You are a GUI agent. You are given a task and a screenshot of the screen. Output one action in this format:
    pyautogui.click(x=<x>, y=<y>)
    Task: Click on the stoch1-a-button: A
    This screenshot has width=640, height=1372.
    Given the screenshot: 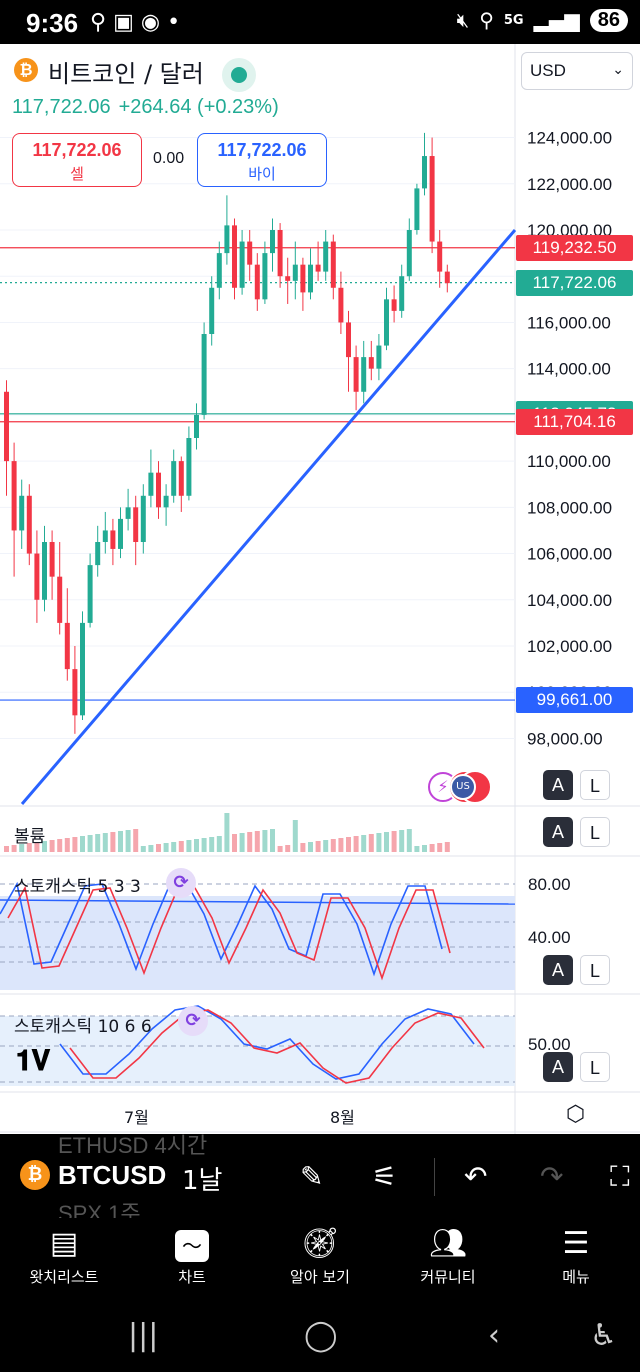 What is the action you would take?
    pyautogui.click(x=558, y=970)
    